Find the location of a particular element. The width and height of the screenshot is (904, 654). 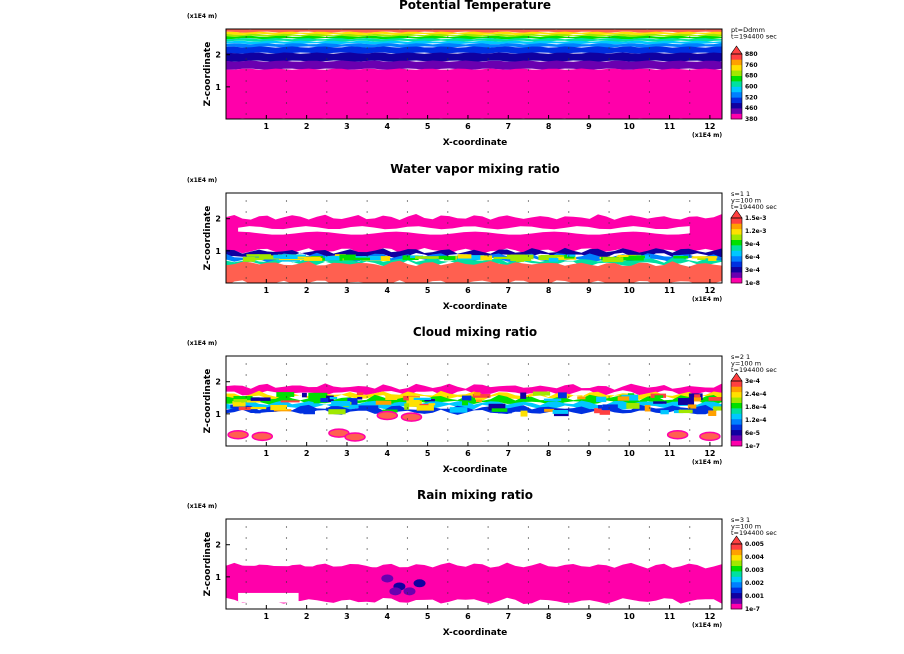

colorbar-label: 460 is located at coordinates (751, 108).